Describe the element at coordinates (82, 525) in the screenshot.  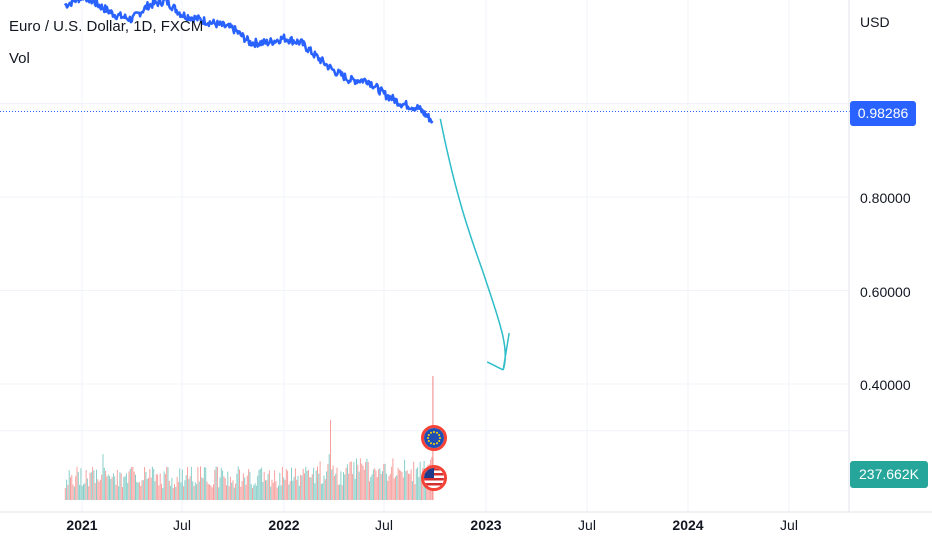
I see `time-label: 2021` at that location.